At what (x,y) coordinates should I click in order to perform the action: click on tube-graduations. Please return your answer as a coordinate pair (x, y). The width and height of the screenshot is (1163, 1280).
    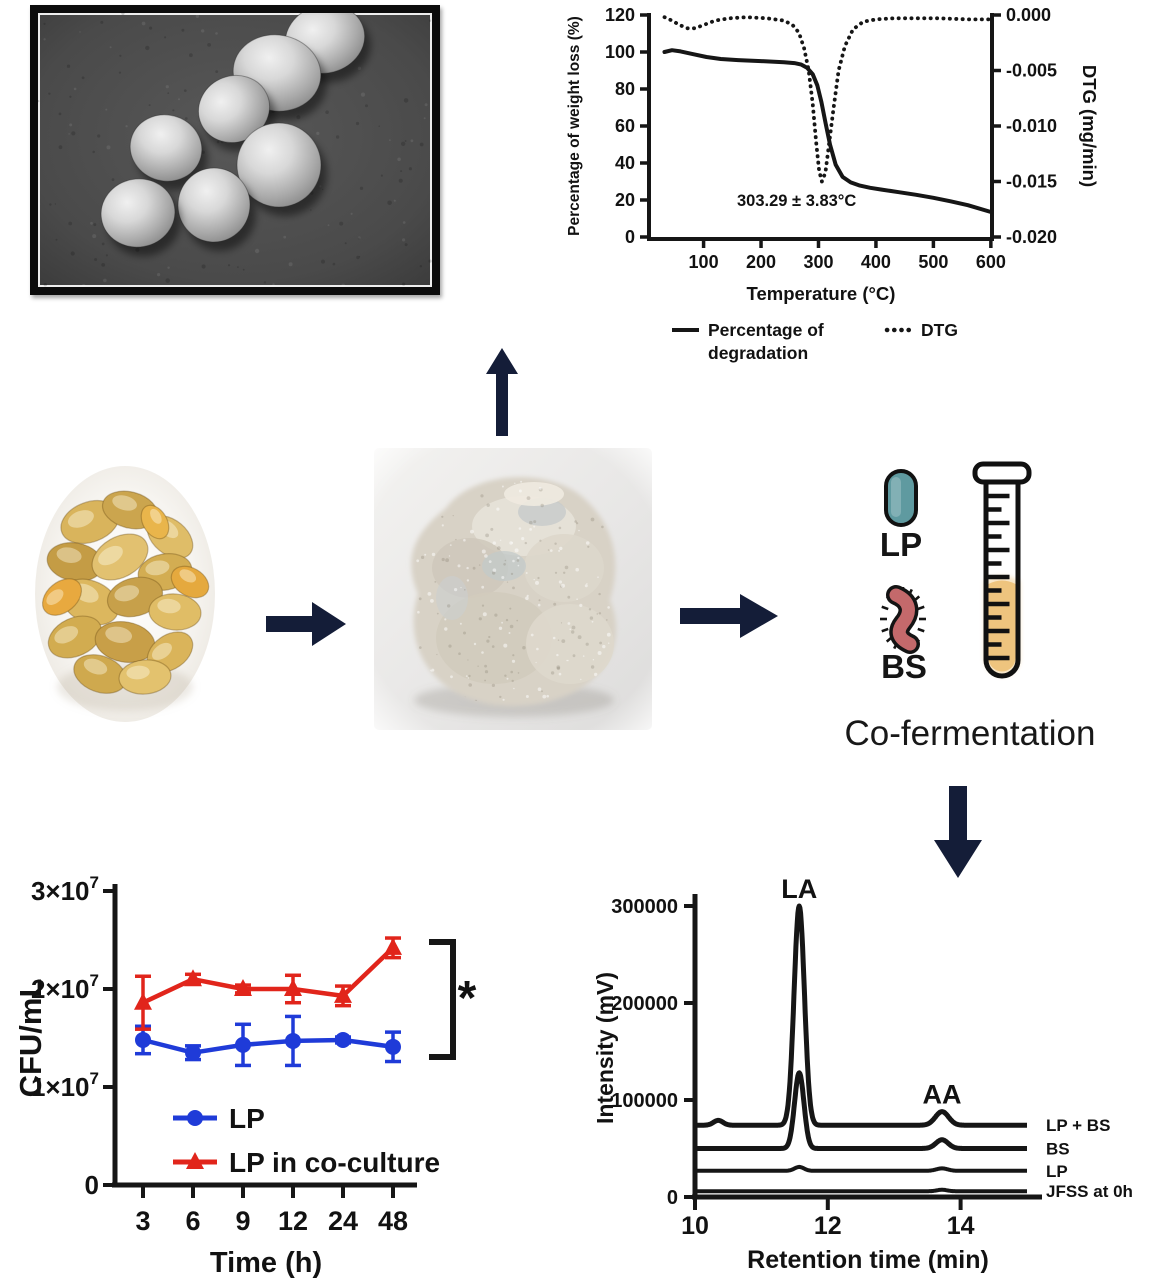
    Looking at the image, I should click on (999, 577).